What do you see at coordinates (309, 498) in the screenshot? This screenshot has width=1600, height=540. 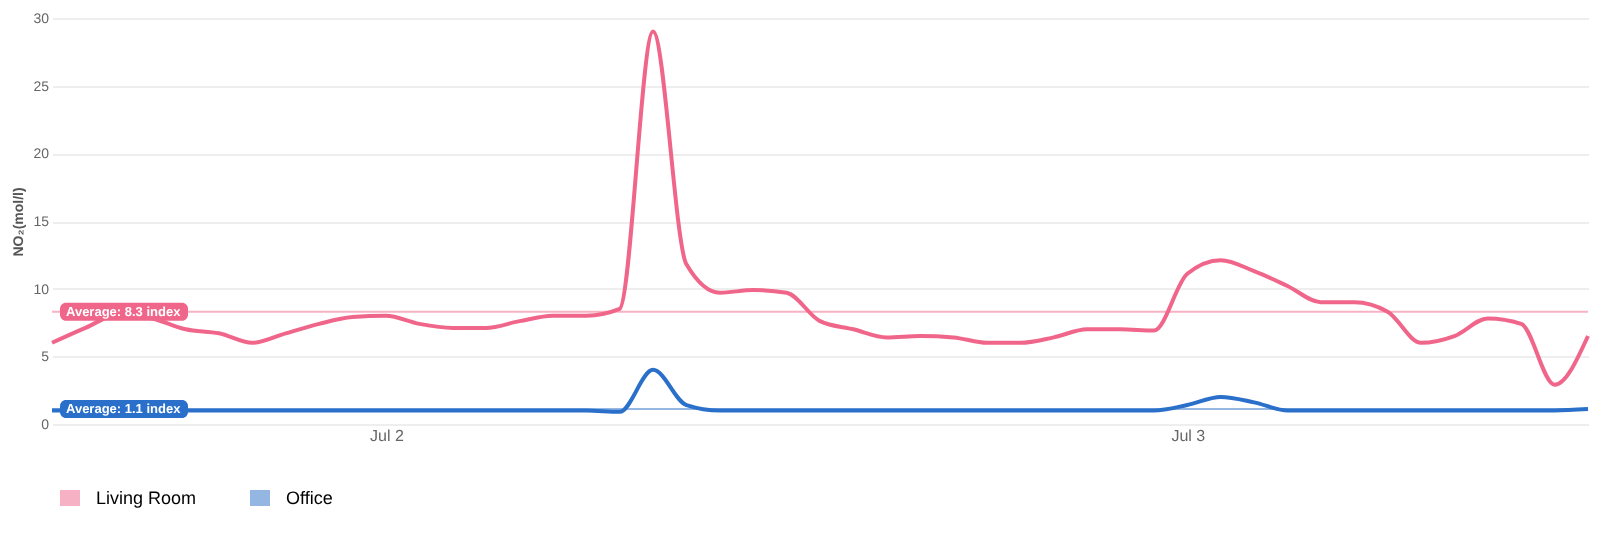 I see `legend-label: Office` at bounding box center [309, 498].